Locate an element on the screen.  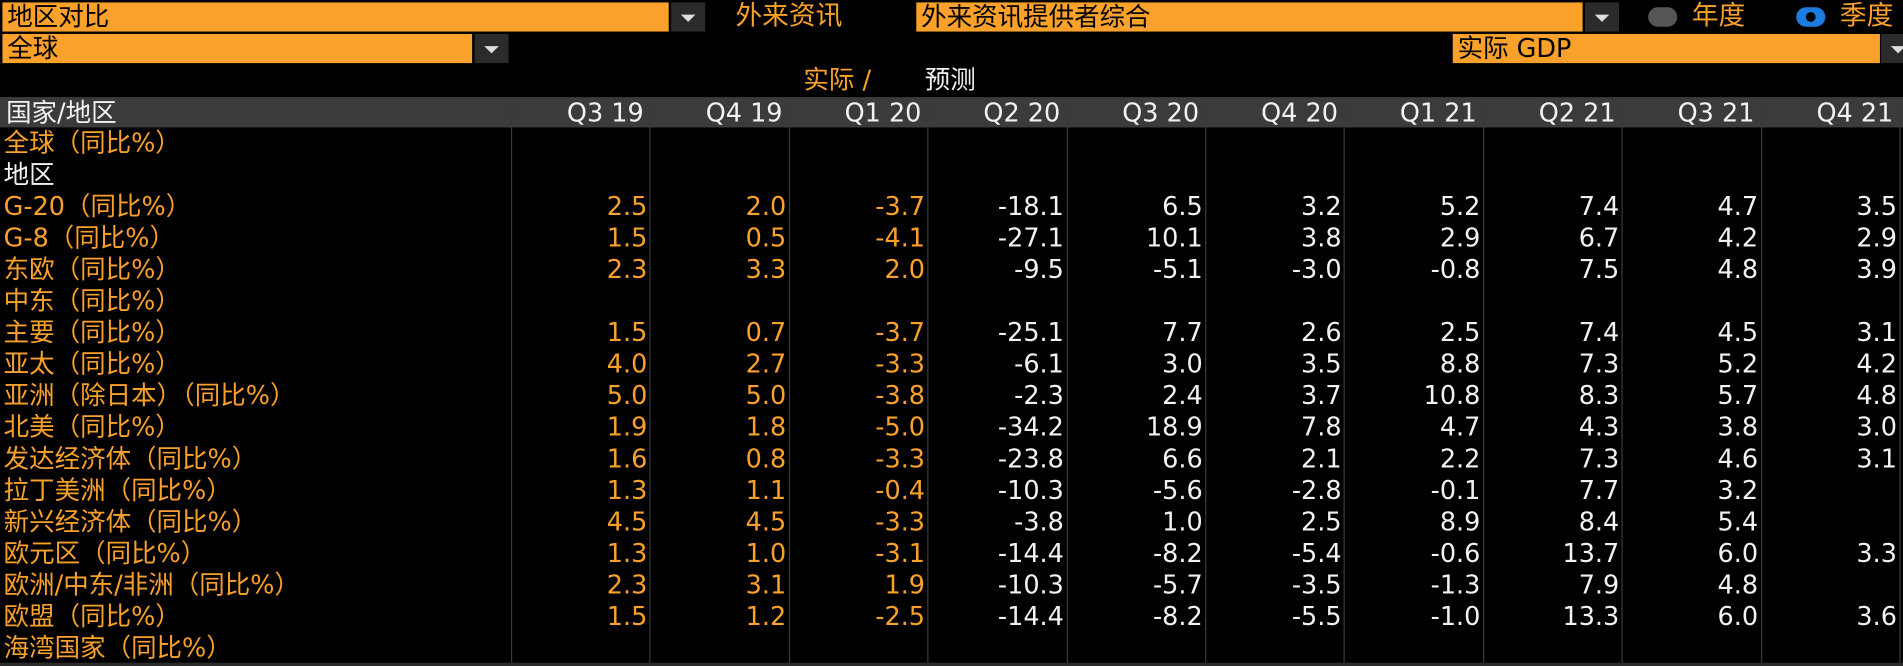
column-header: Q1 21 is located at coordinates (1438, 113).